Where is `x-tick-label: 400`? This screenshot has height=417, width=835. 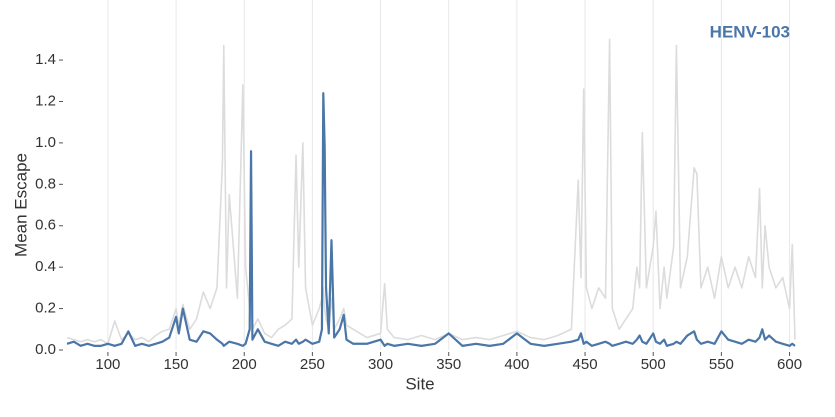
x-tick-label: 400 is located at coordinates (516, 364).